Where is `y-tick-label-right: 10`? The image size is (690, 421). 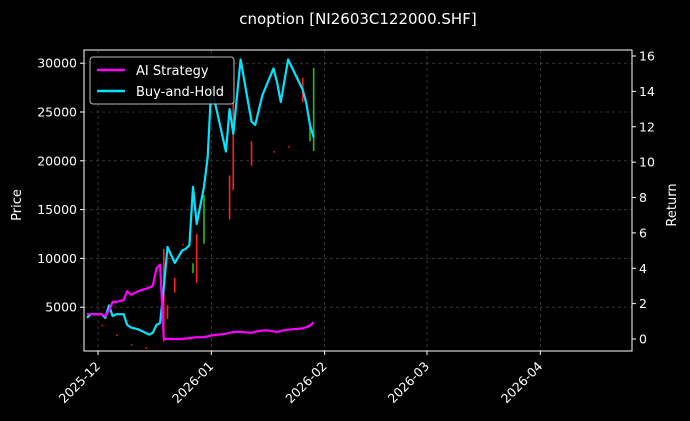 y-tick-label-right: 10 is located at coordinates (647, 162).